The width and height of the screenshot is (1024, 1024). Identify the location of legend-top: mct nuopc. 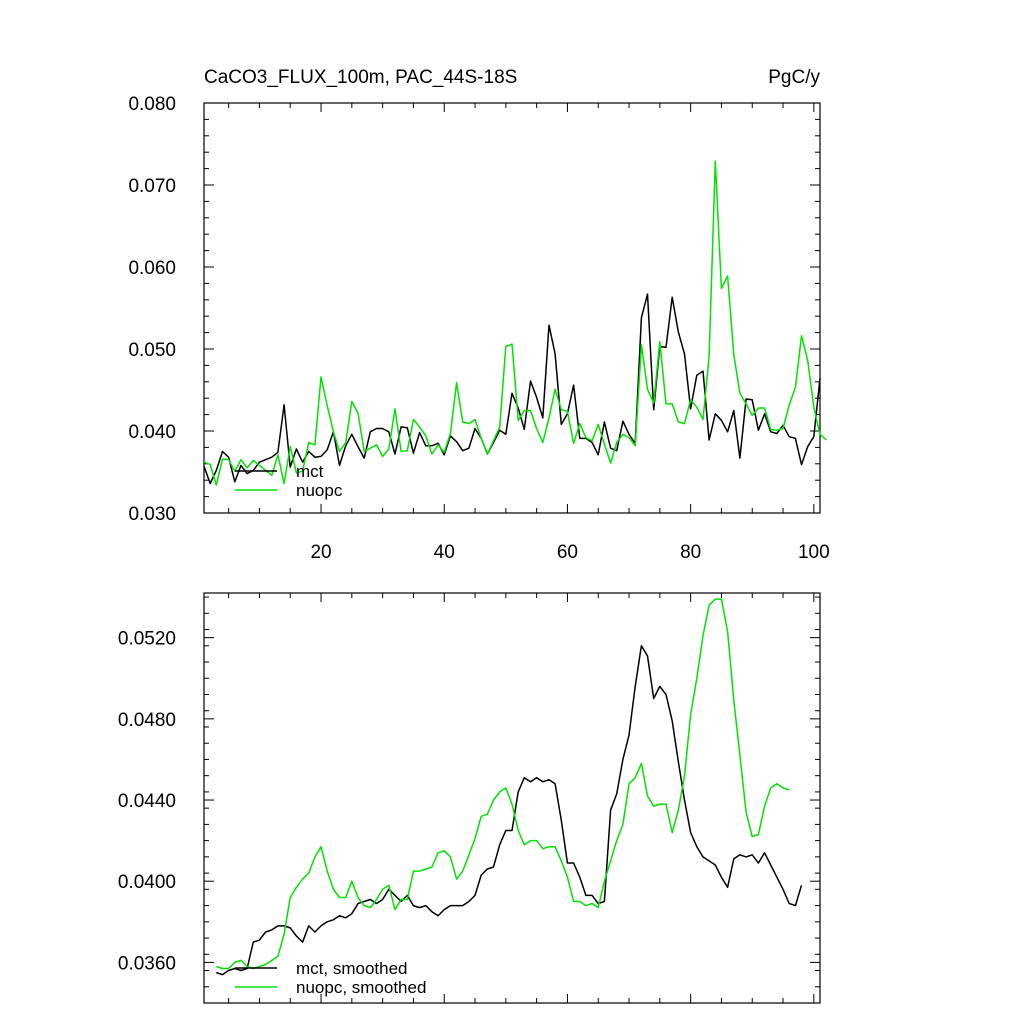
(289, 481).